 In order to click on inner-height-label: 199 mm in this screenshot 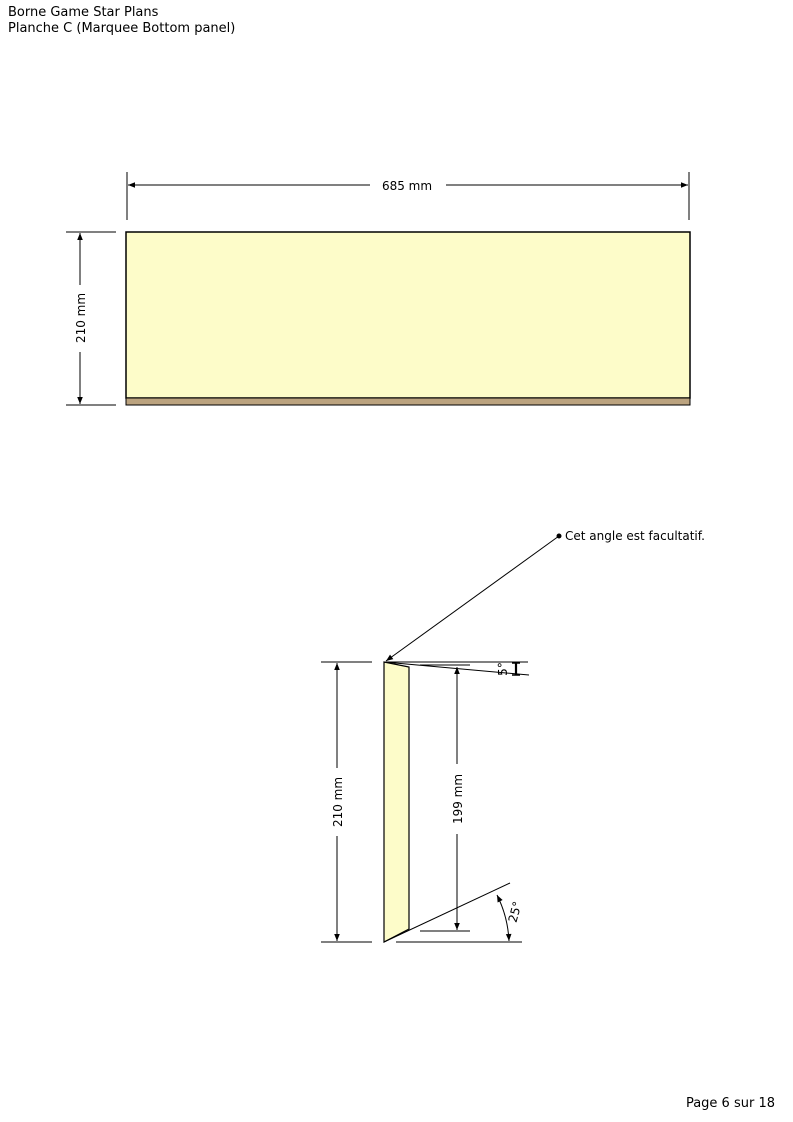, I will do `click(458, 799)`.